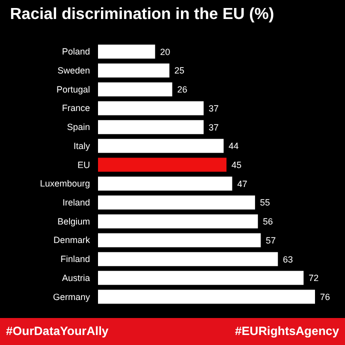  What do you see at coordinates (83, 165) in the screenshot?
I see `y-tick-label: EU` at bounding box center [83, 165].